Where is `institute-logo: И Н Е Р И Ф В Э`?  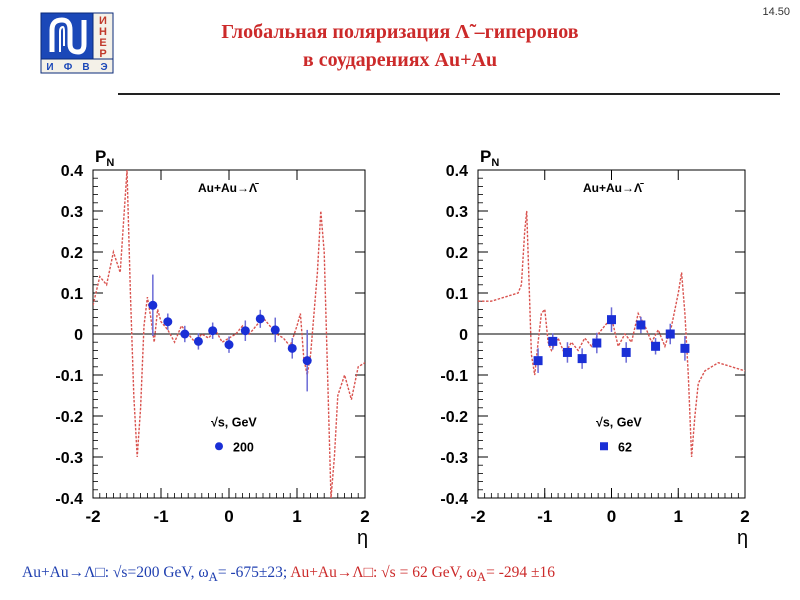 institute-logo: И Н Е Р И Ф В Э is located at coordinates (77, 43).